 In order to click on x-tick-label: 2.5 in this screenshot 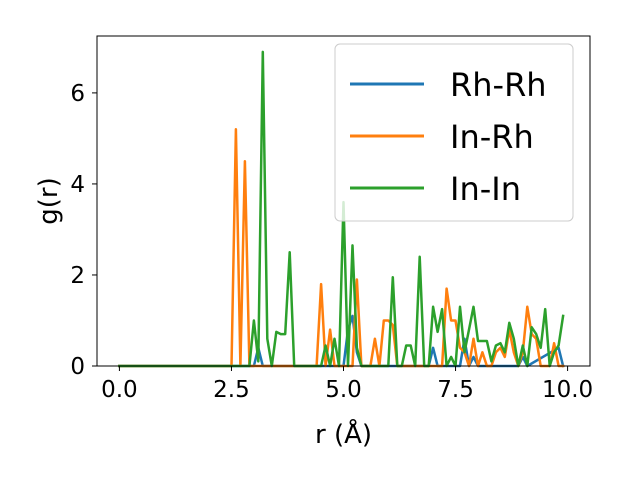, I will do `click(231, 390)`.